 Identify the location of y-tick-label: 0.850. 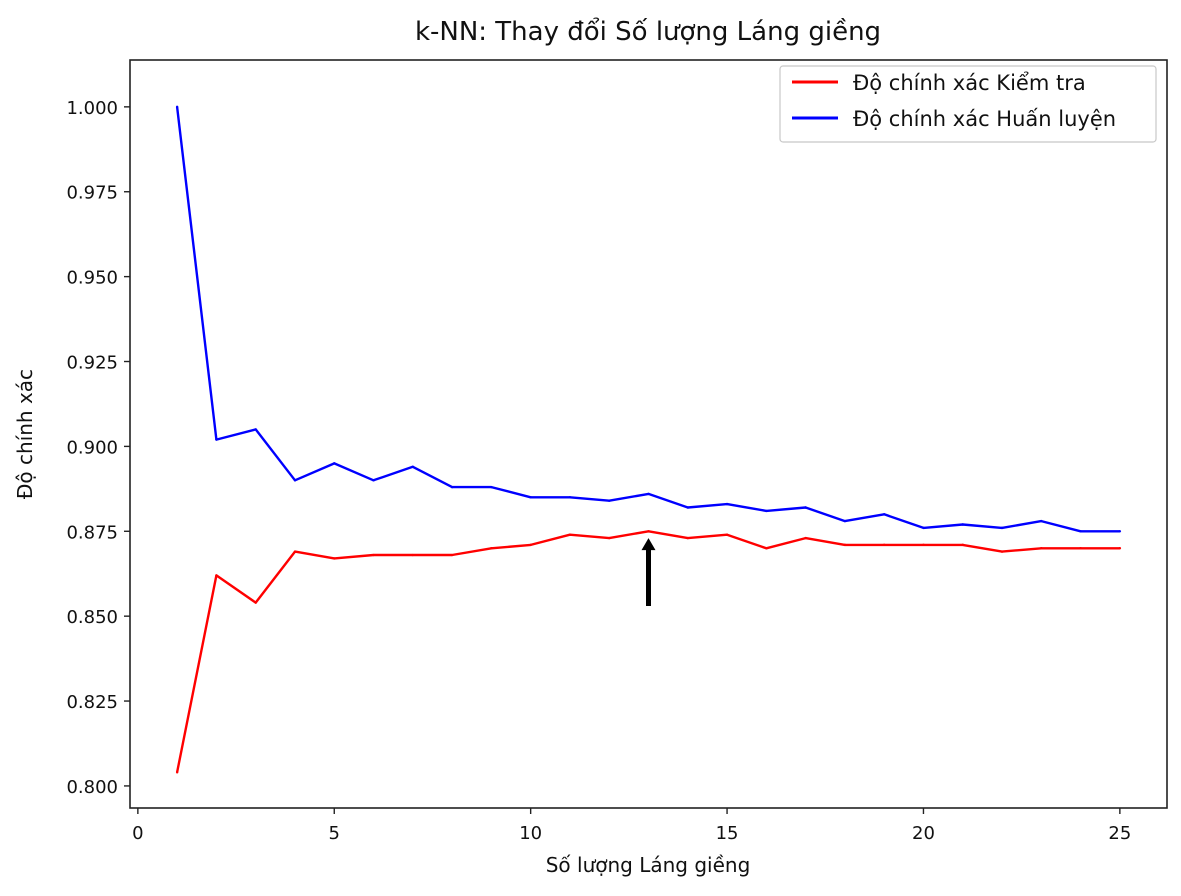
(92, 617).